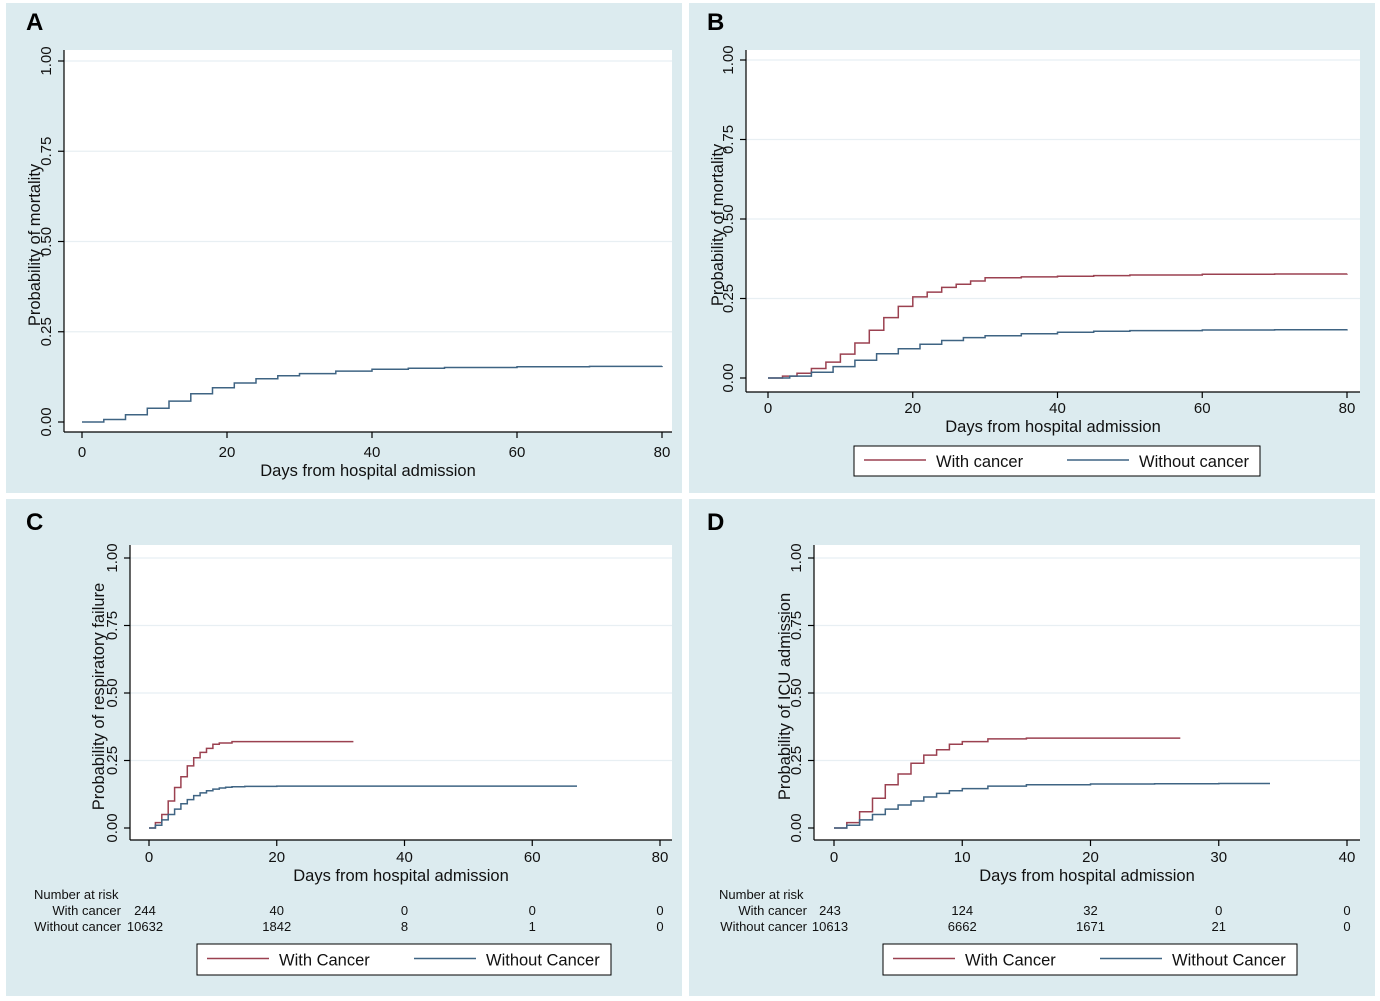  I want to click on panel-letter: A, so click(34, 22).